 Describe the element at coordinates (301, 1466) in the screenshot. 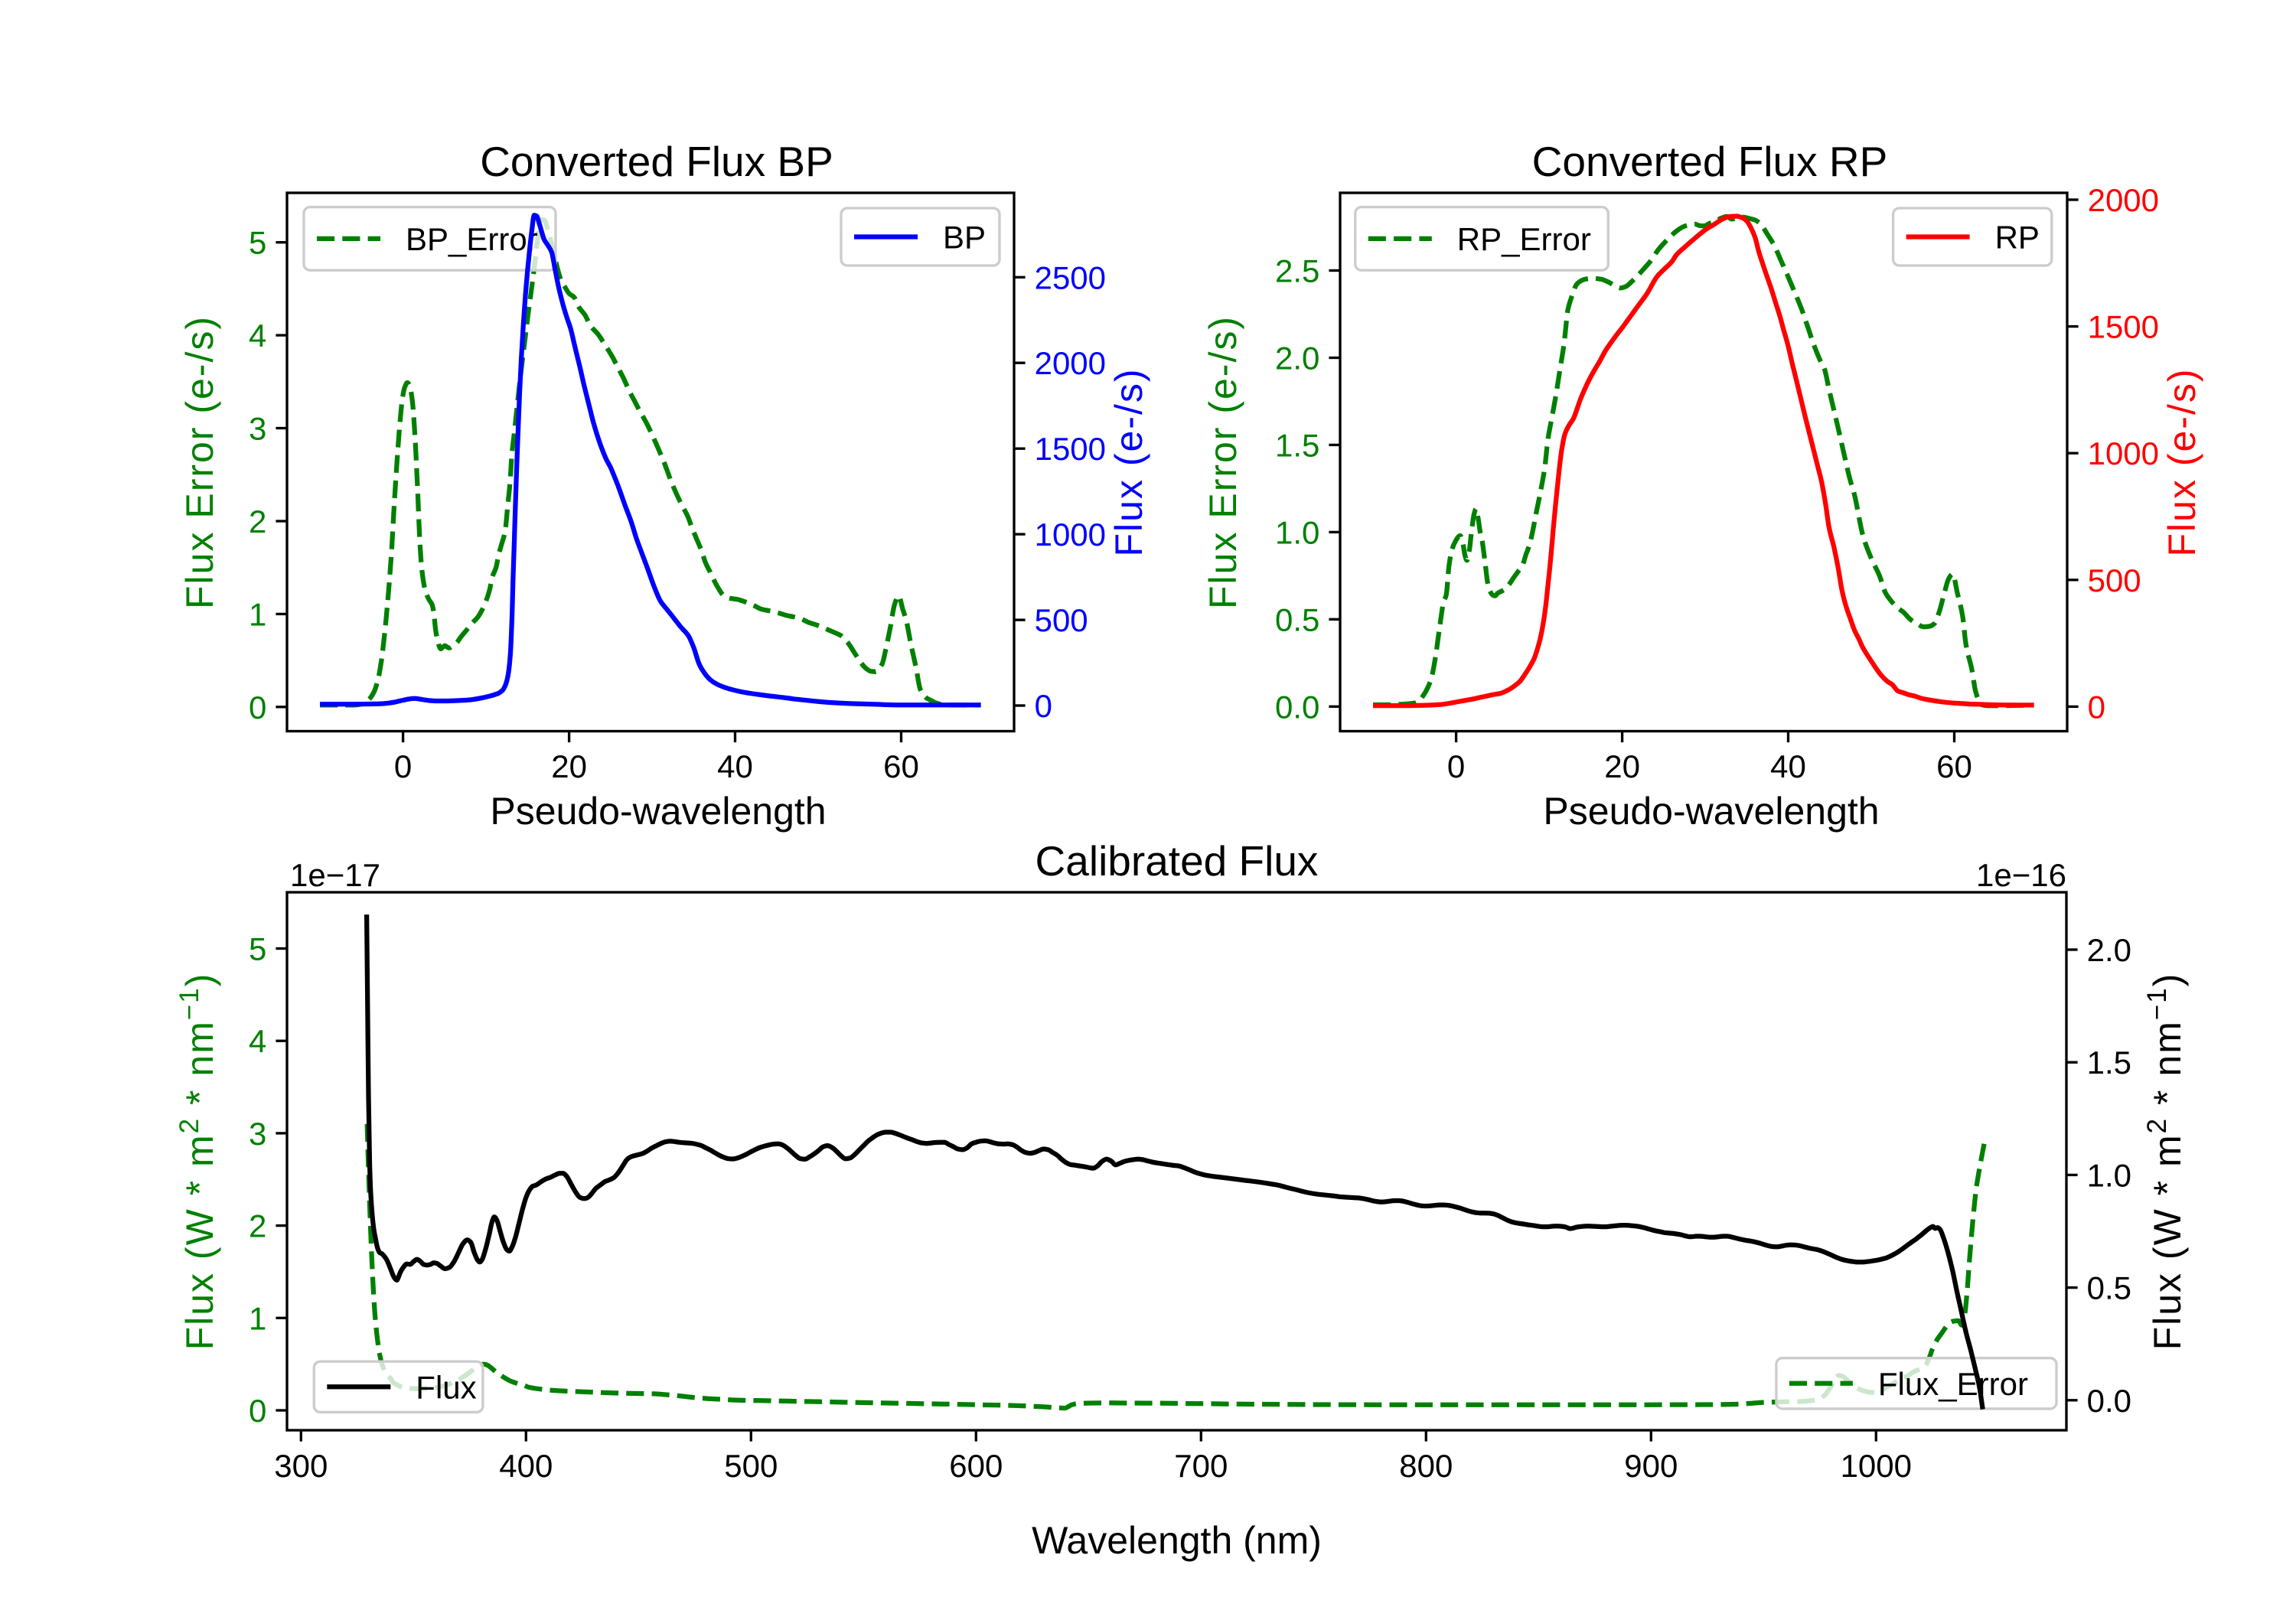

I see `svg-text: 300` at that location.